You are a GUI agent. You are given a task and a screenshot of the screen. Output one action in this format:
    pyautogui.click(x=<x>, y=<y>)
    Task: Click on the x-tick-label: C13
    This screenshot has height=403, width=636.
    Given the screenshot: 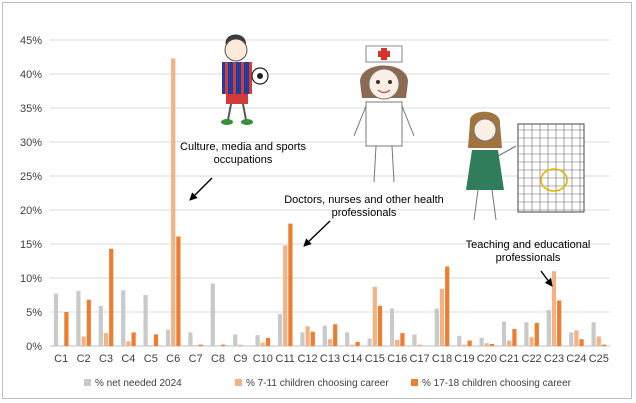 What is the action you would take?
    pyautogui.click(x=330, y=359)
    